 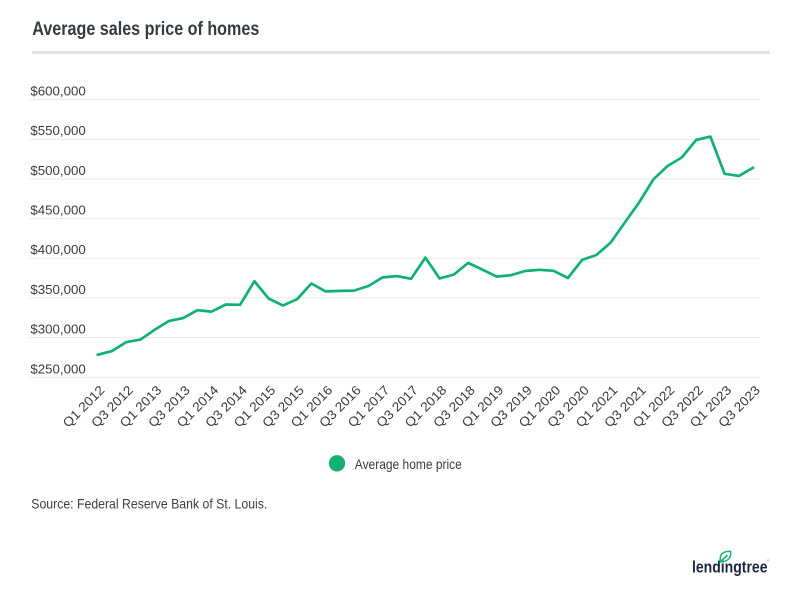 What do you see at coordinates (57, 368) in the screenshot?
I see `svg-text: $250,000` at bounding box center [57, 368].